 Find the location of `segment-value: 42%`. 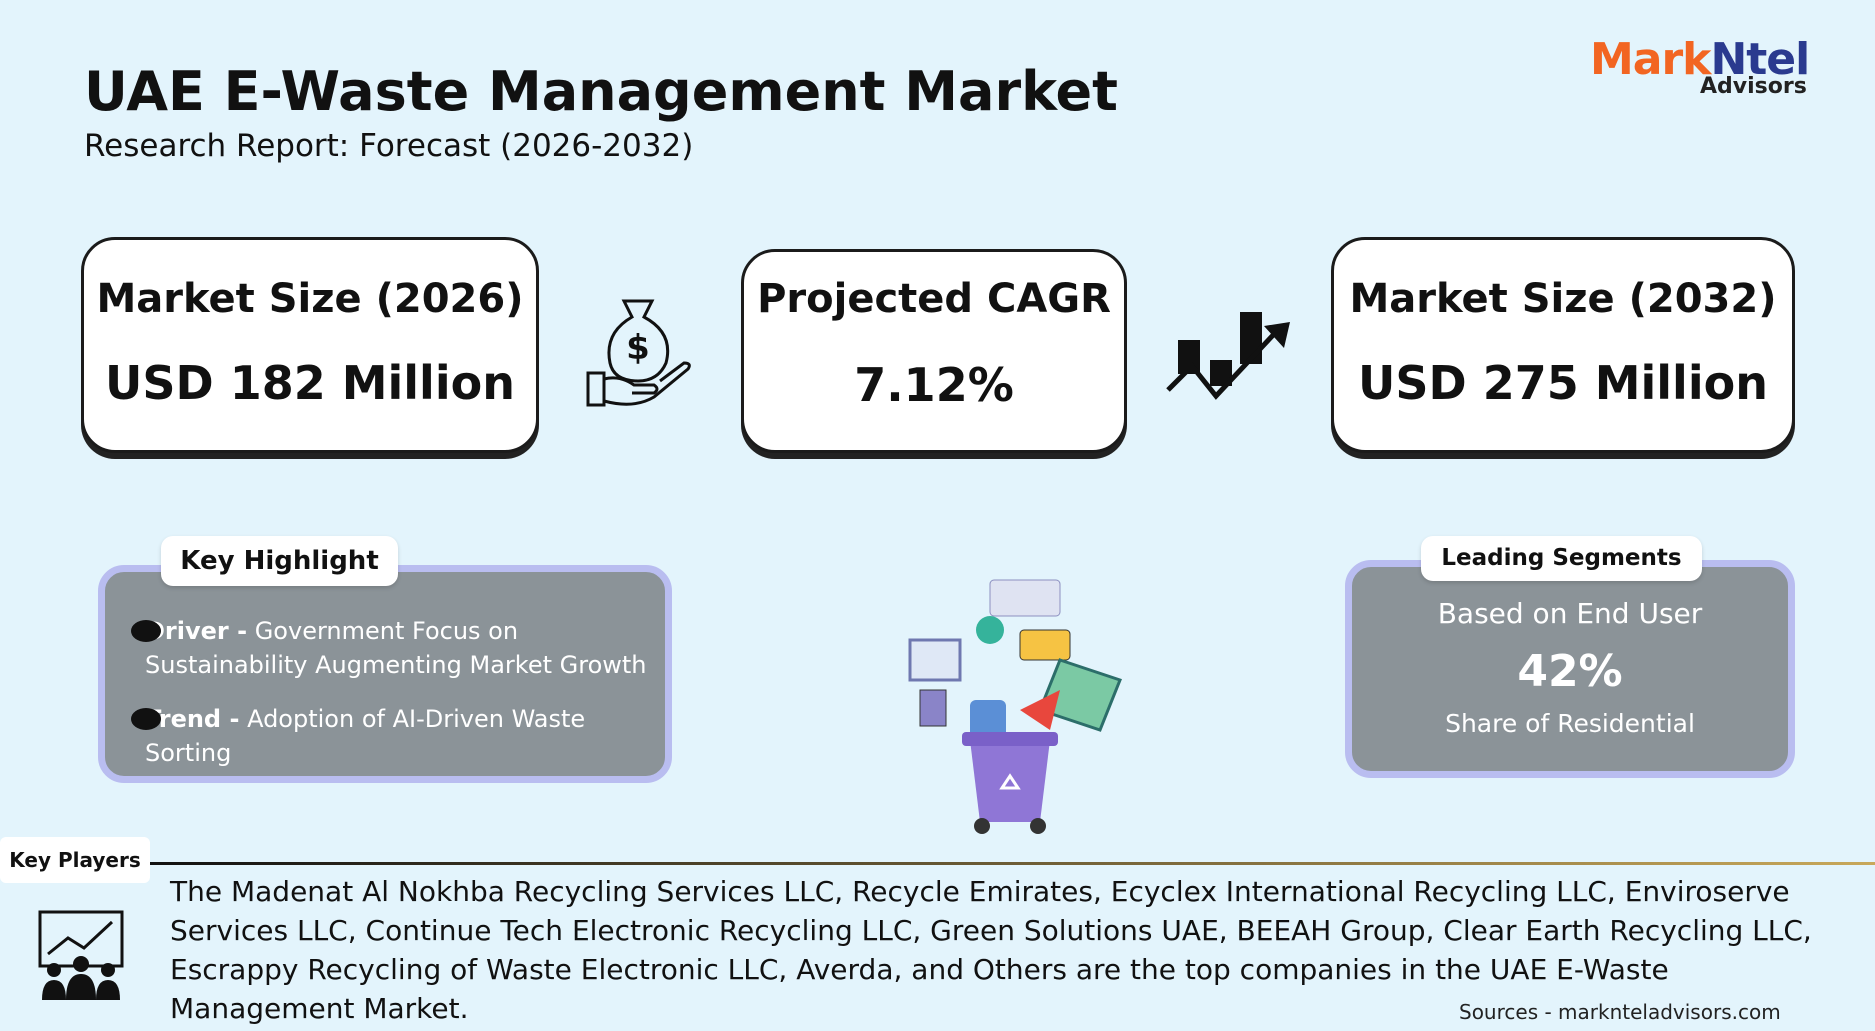

segment-value: 42% is located at coordinates (1570, 671).